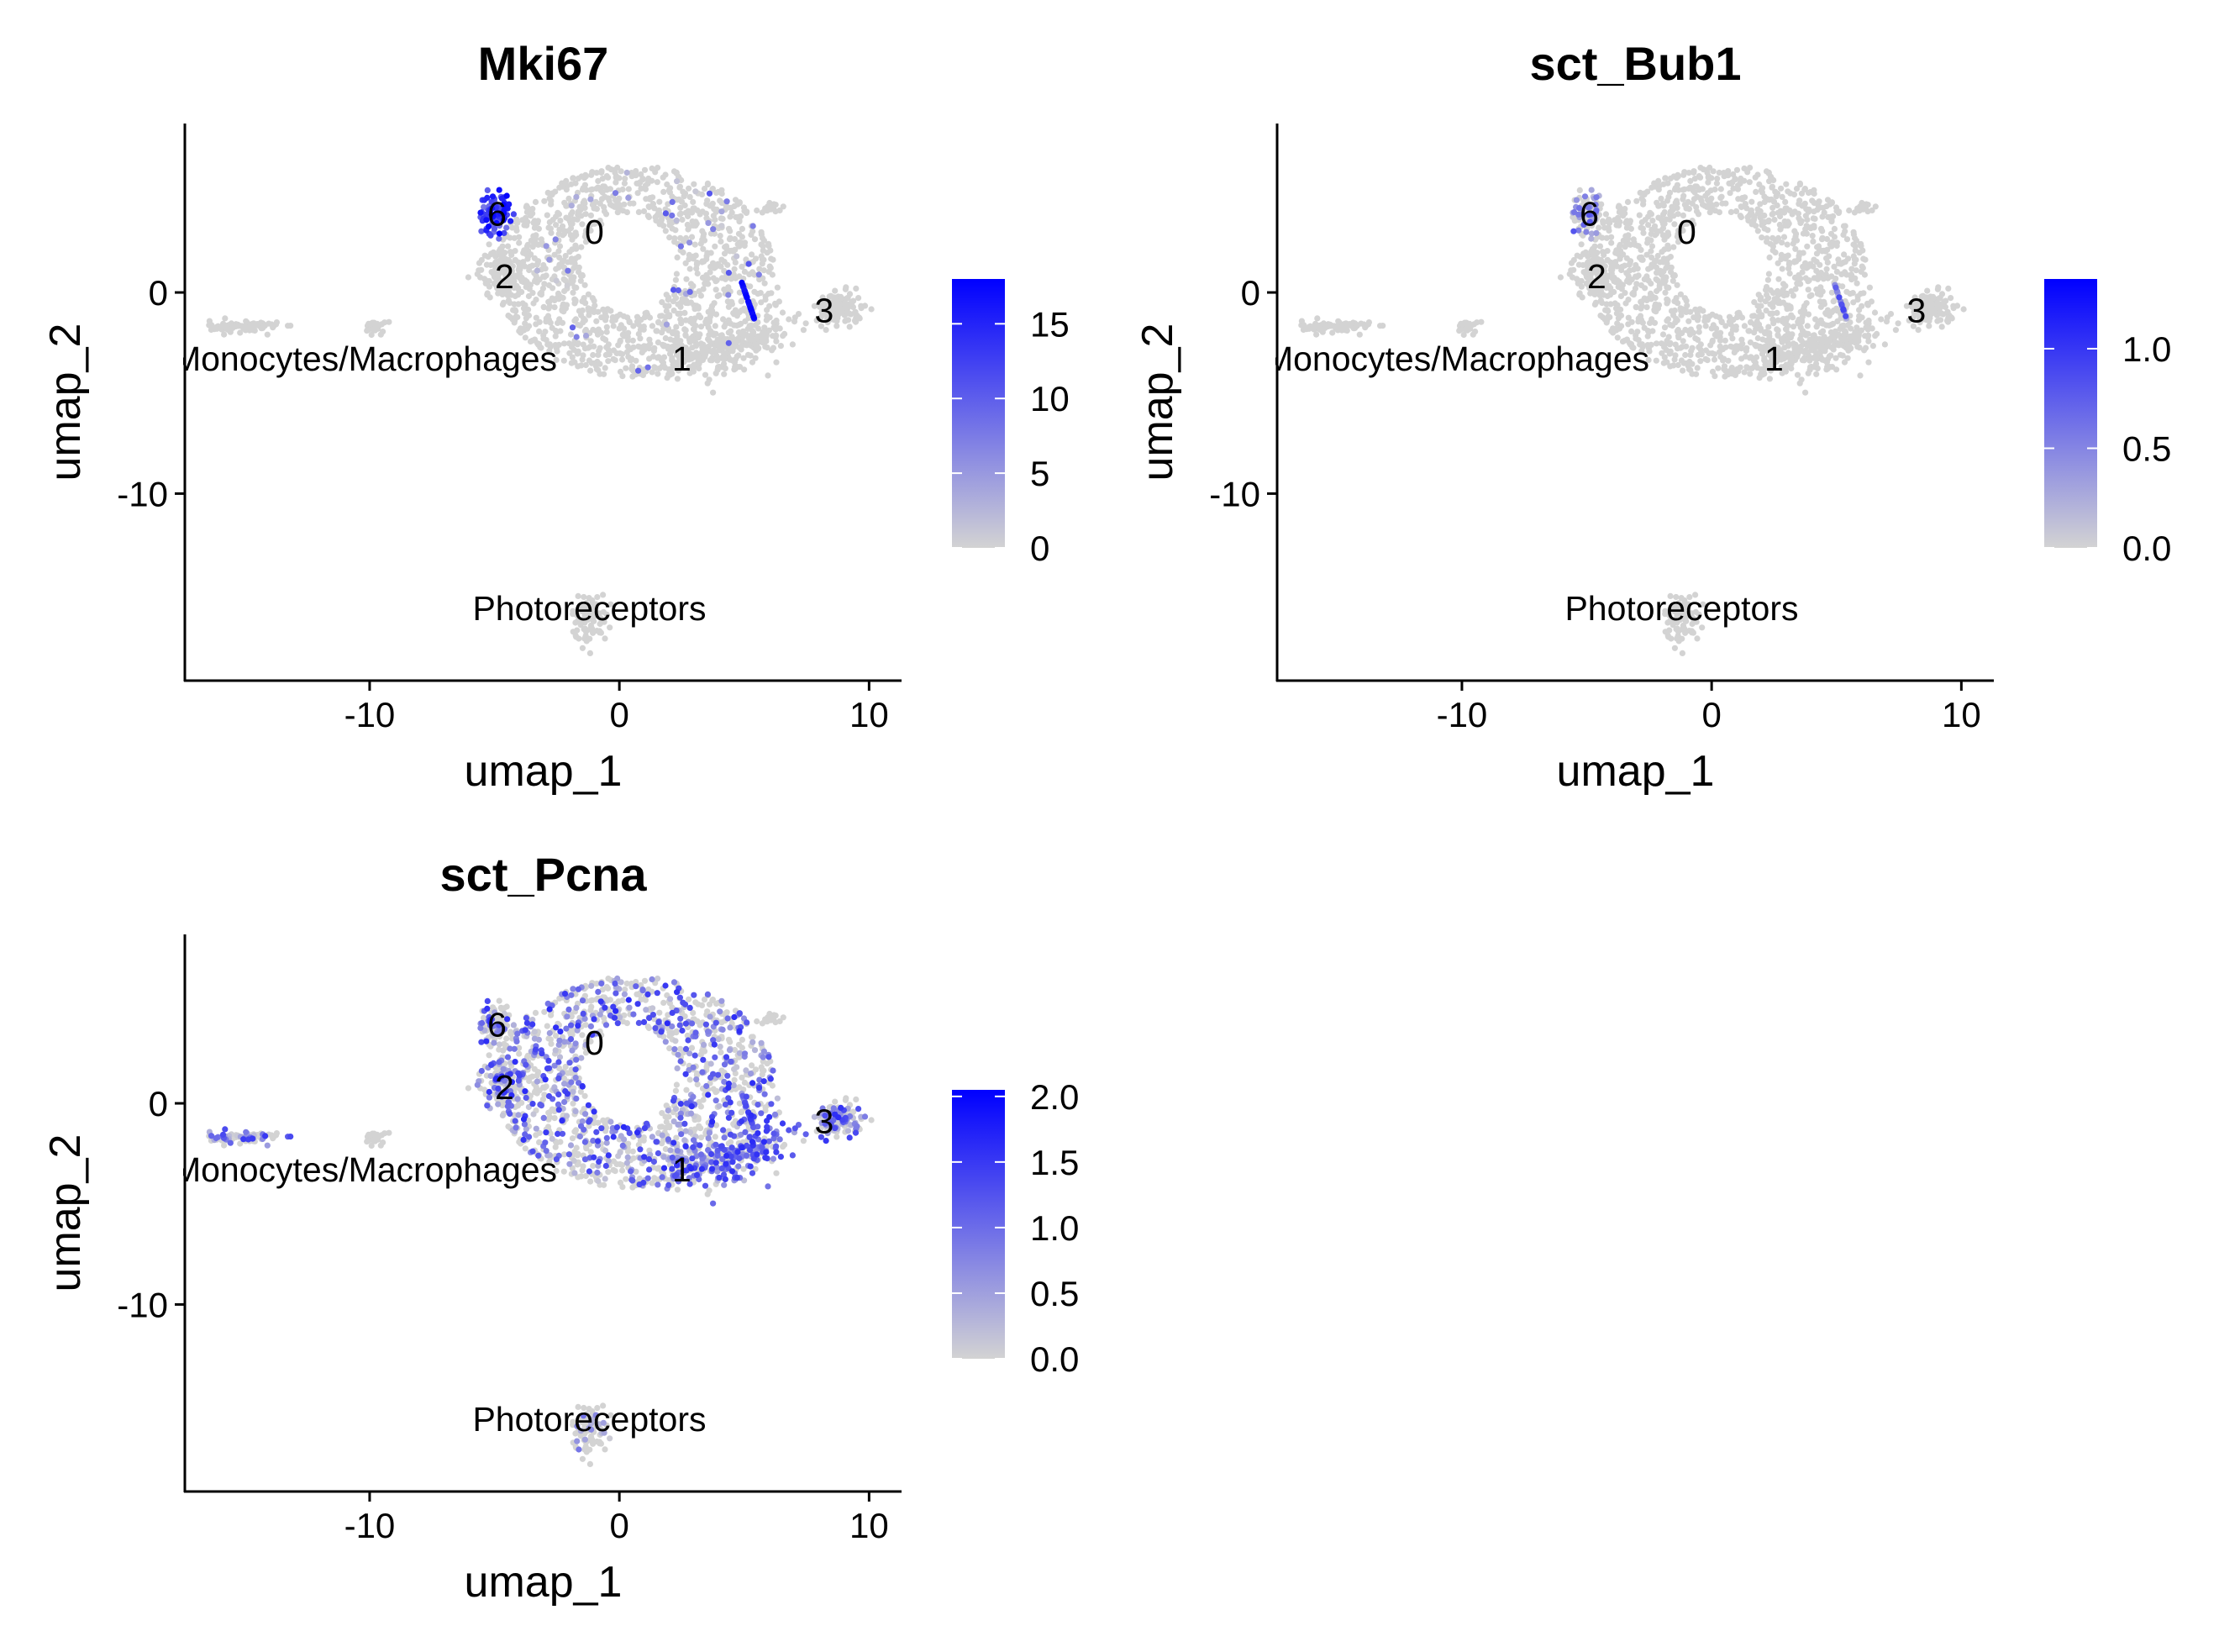 Image resolution: width=2219 pixels, height=1652 pixels. What do you see at coordinates (143, 493) in the screenshot?
I see `y-tick-label: -10` at bounding box center [143, 493].